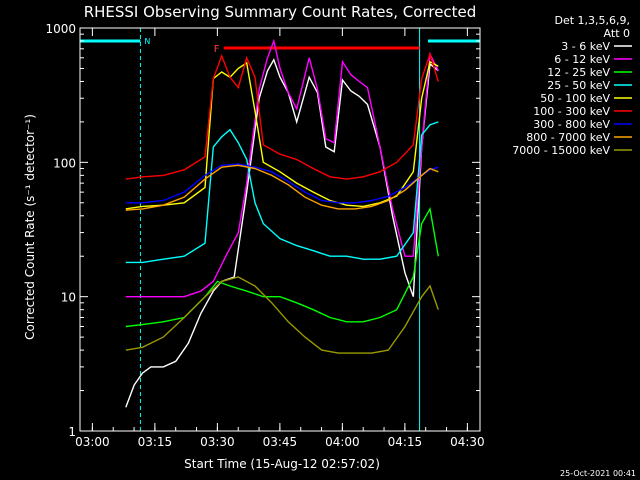 The width and height of the screenshot is (640, 480). What do you see at coordinates (575, 98) in the screenshot?
I see `legend-label-4: 50 - 100 keV` at bounding box center [575, 98].